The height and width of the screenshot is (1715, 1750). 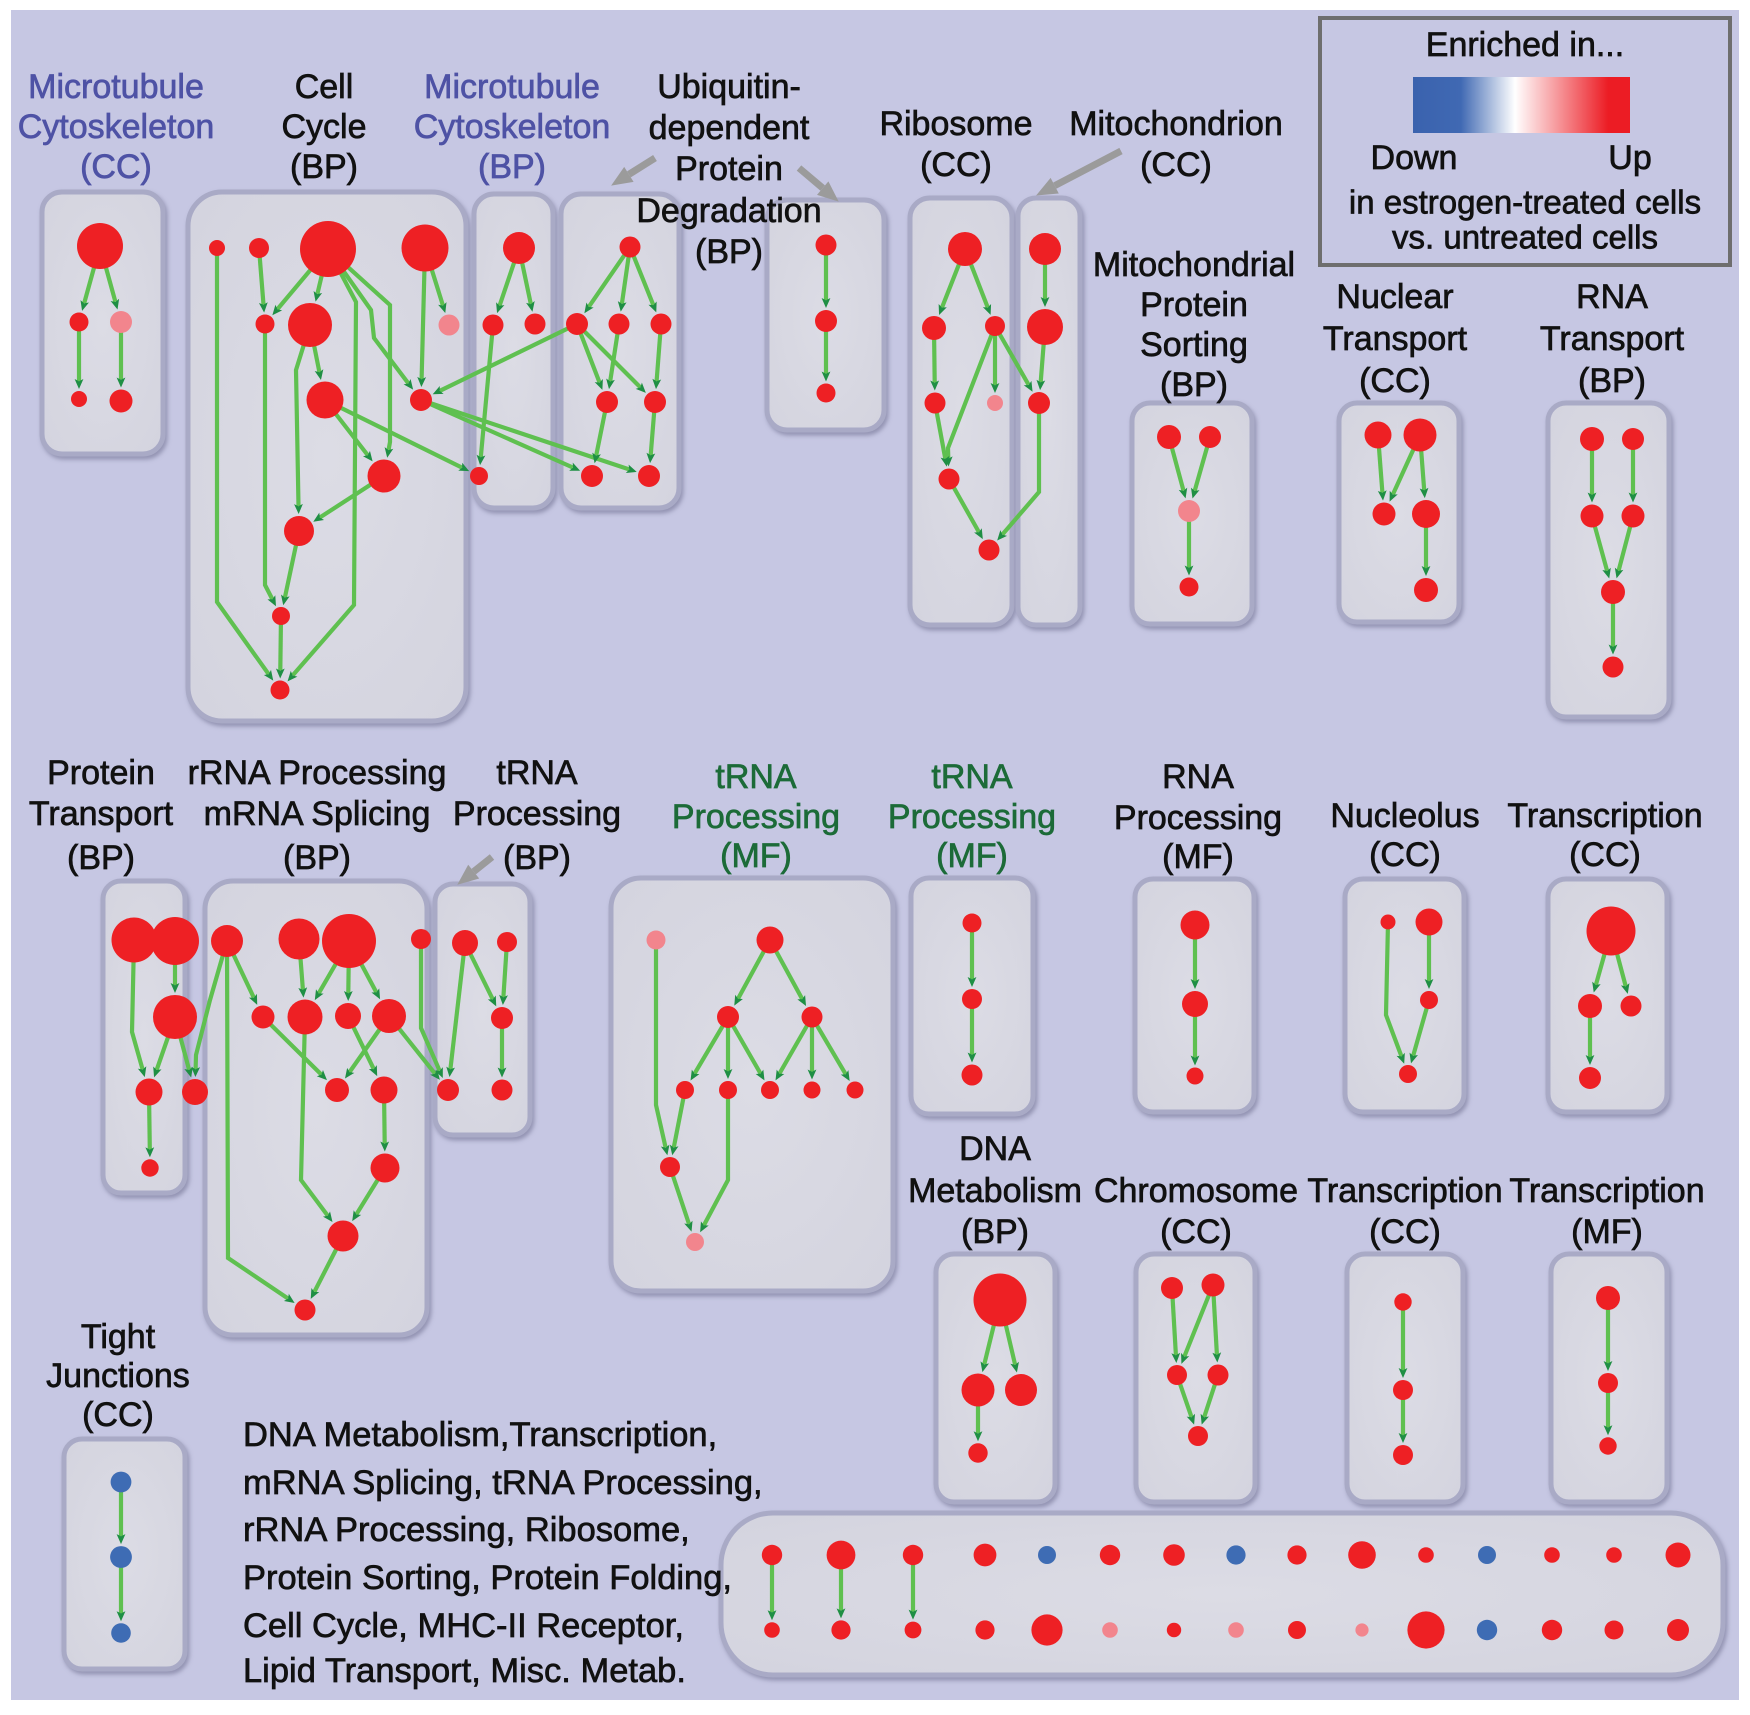 I want to click on svg-text: in estrogen-treated cells, so click(x=1525, y=202).